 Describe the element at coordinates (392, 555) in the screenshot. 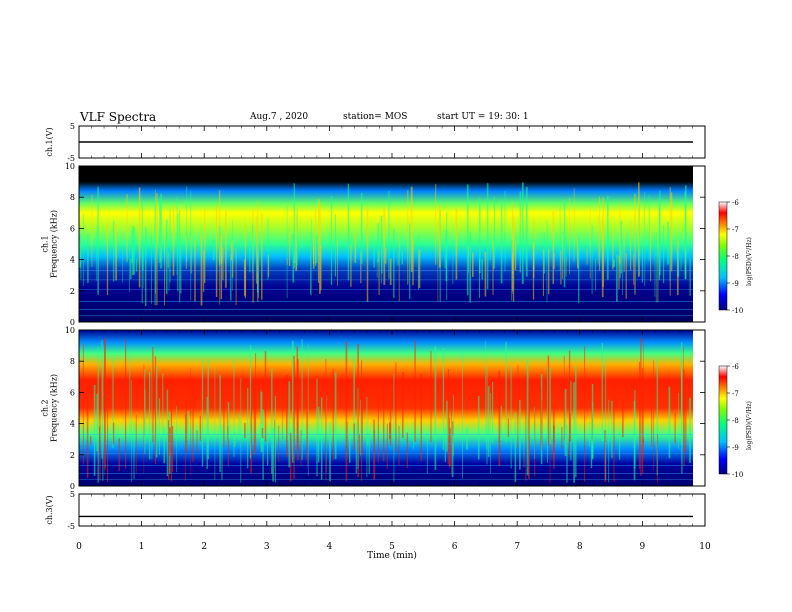

I see `x-axis-label: Time (min)` at that location.